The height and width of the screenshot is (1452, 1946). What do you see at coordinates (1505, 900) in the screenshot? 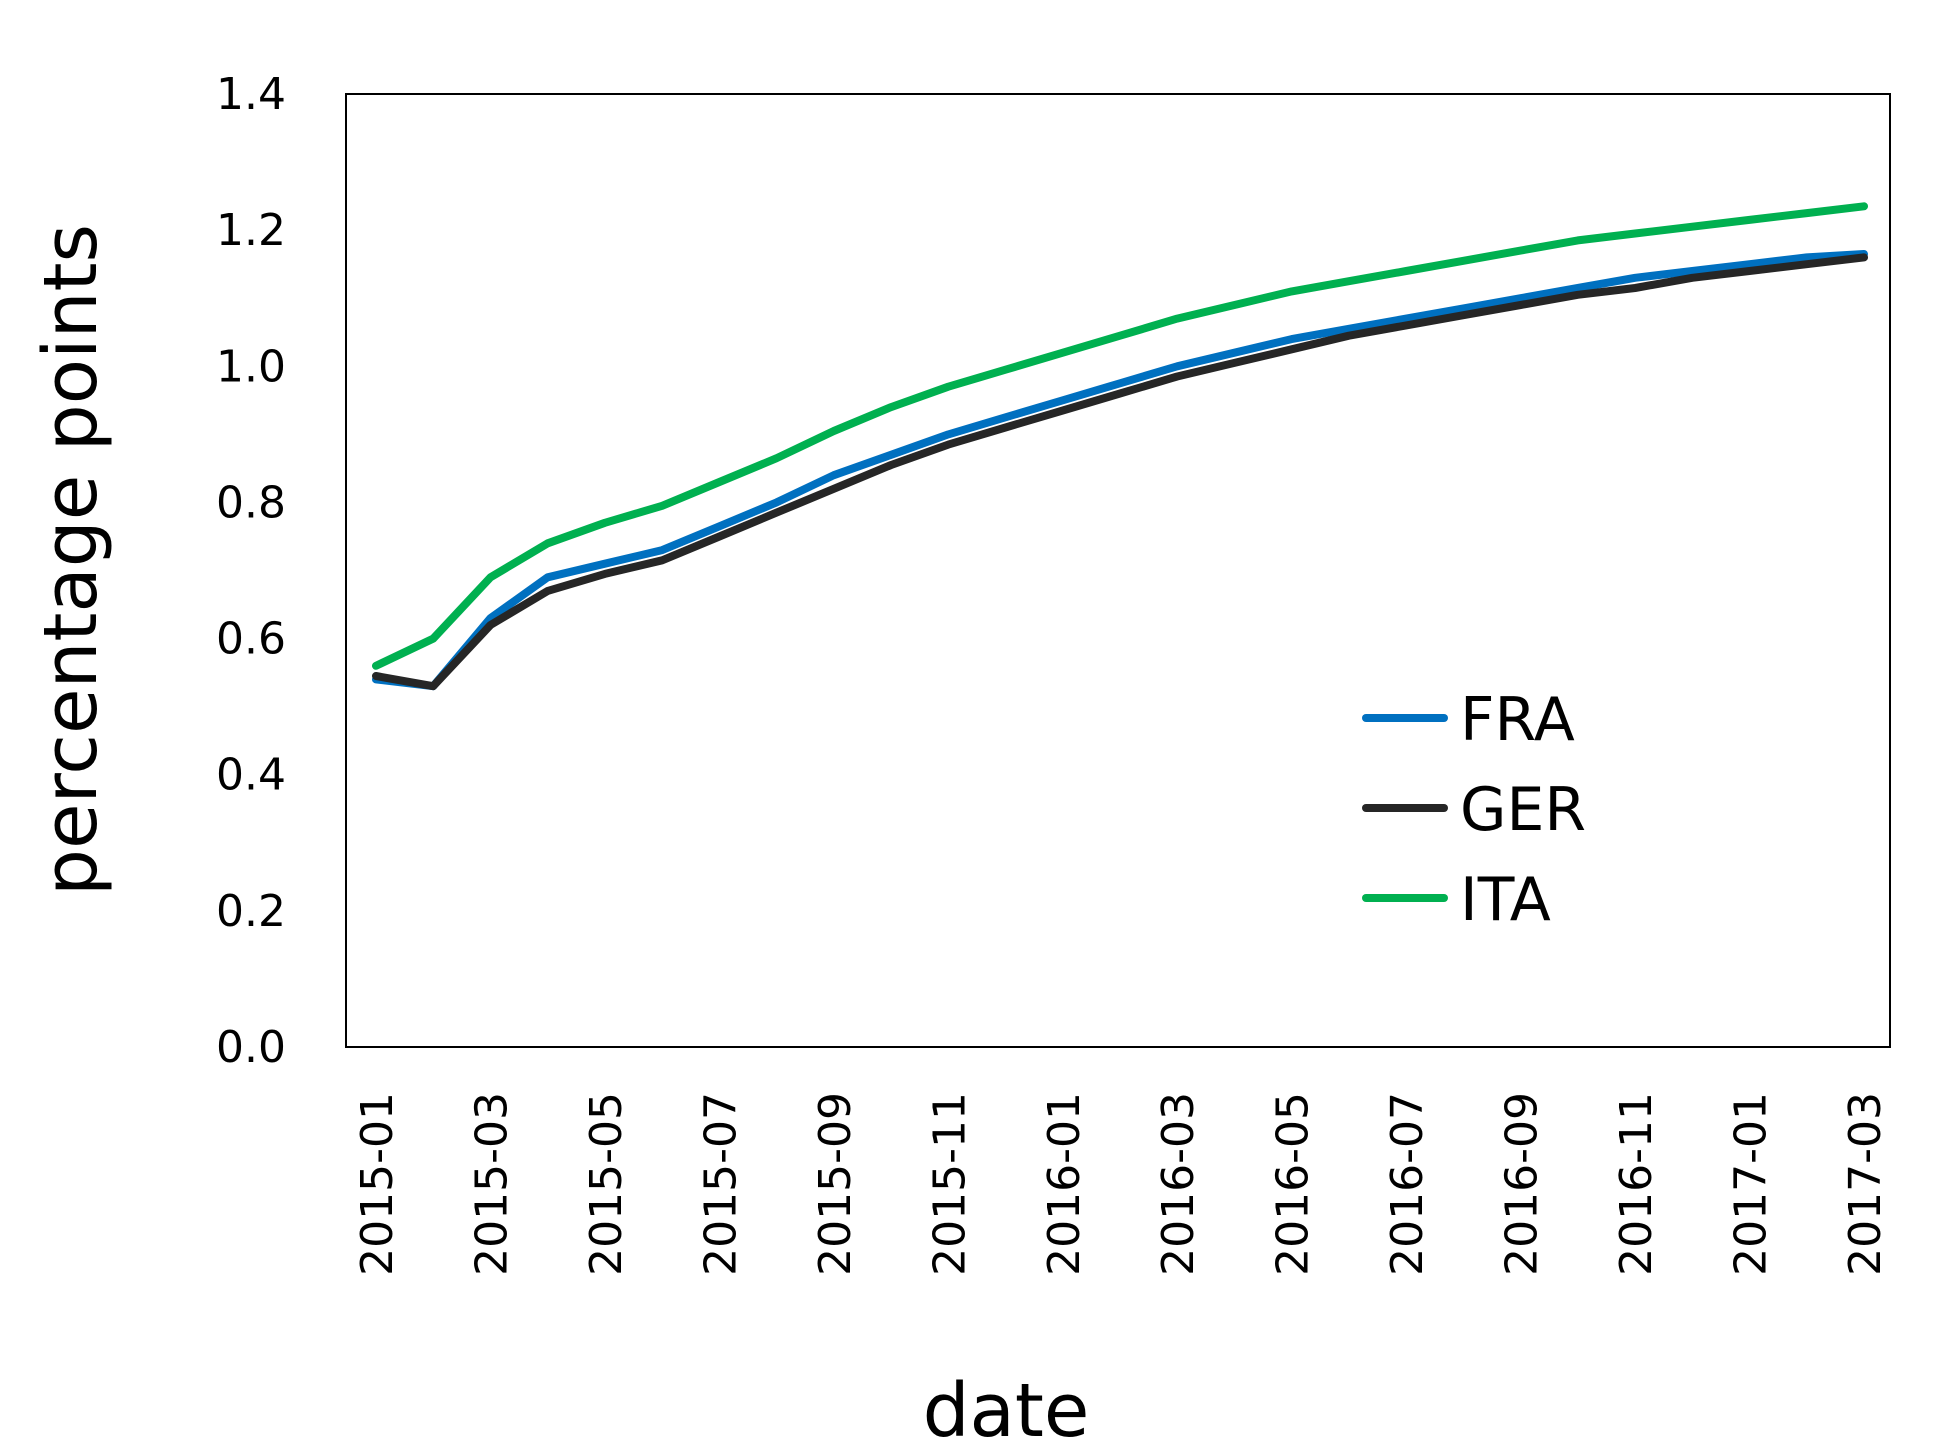
I see `legend-label-ita: ITA` at bounding box center [1505, 900].